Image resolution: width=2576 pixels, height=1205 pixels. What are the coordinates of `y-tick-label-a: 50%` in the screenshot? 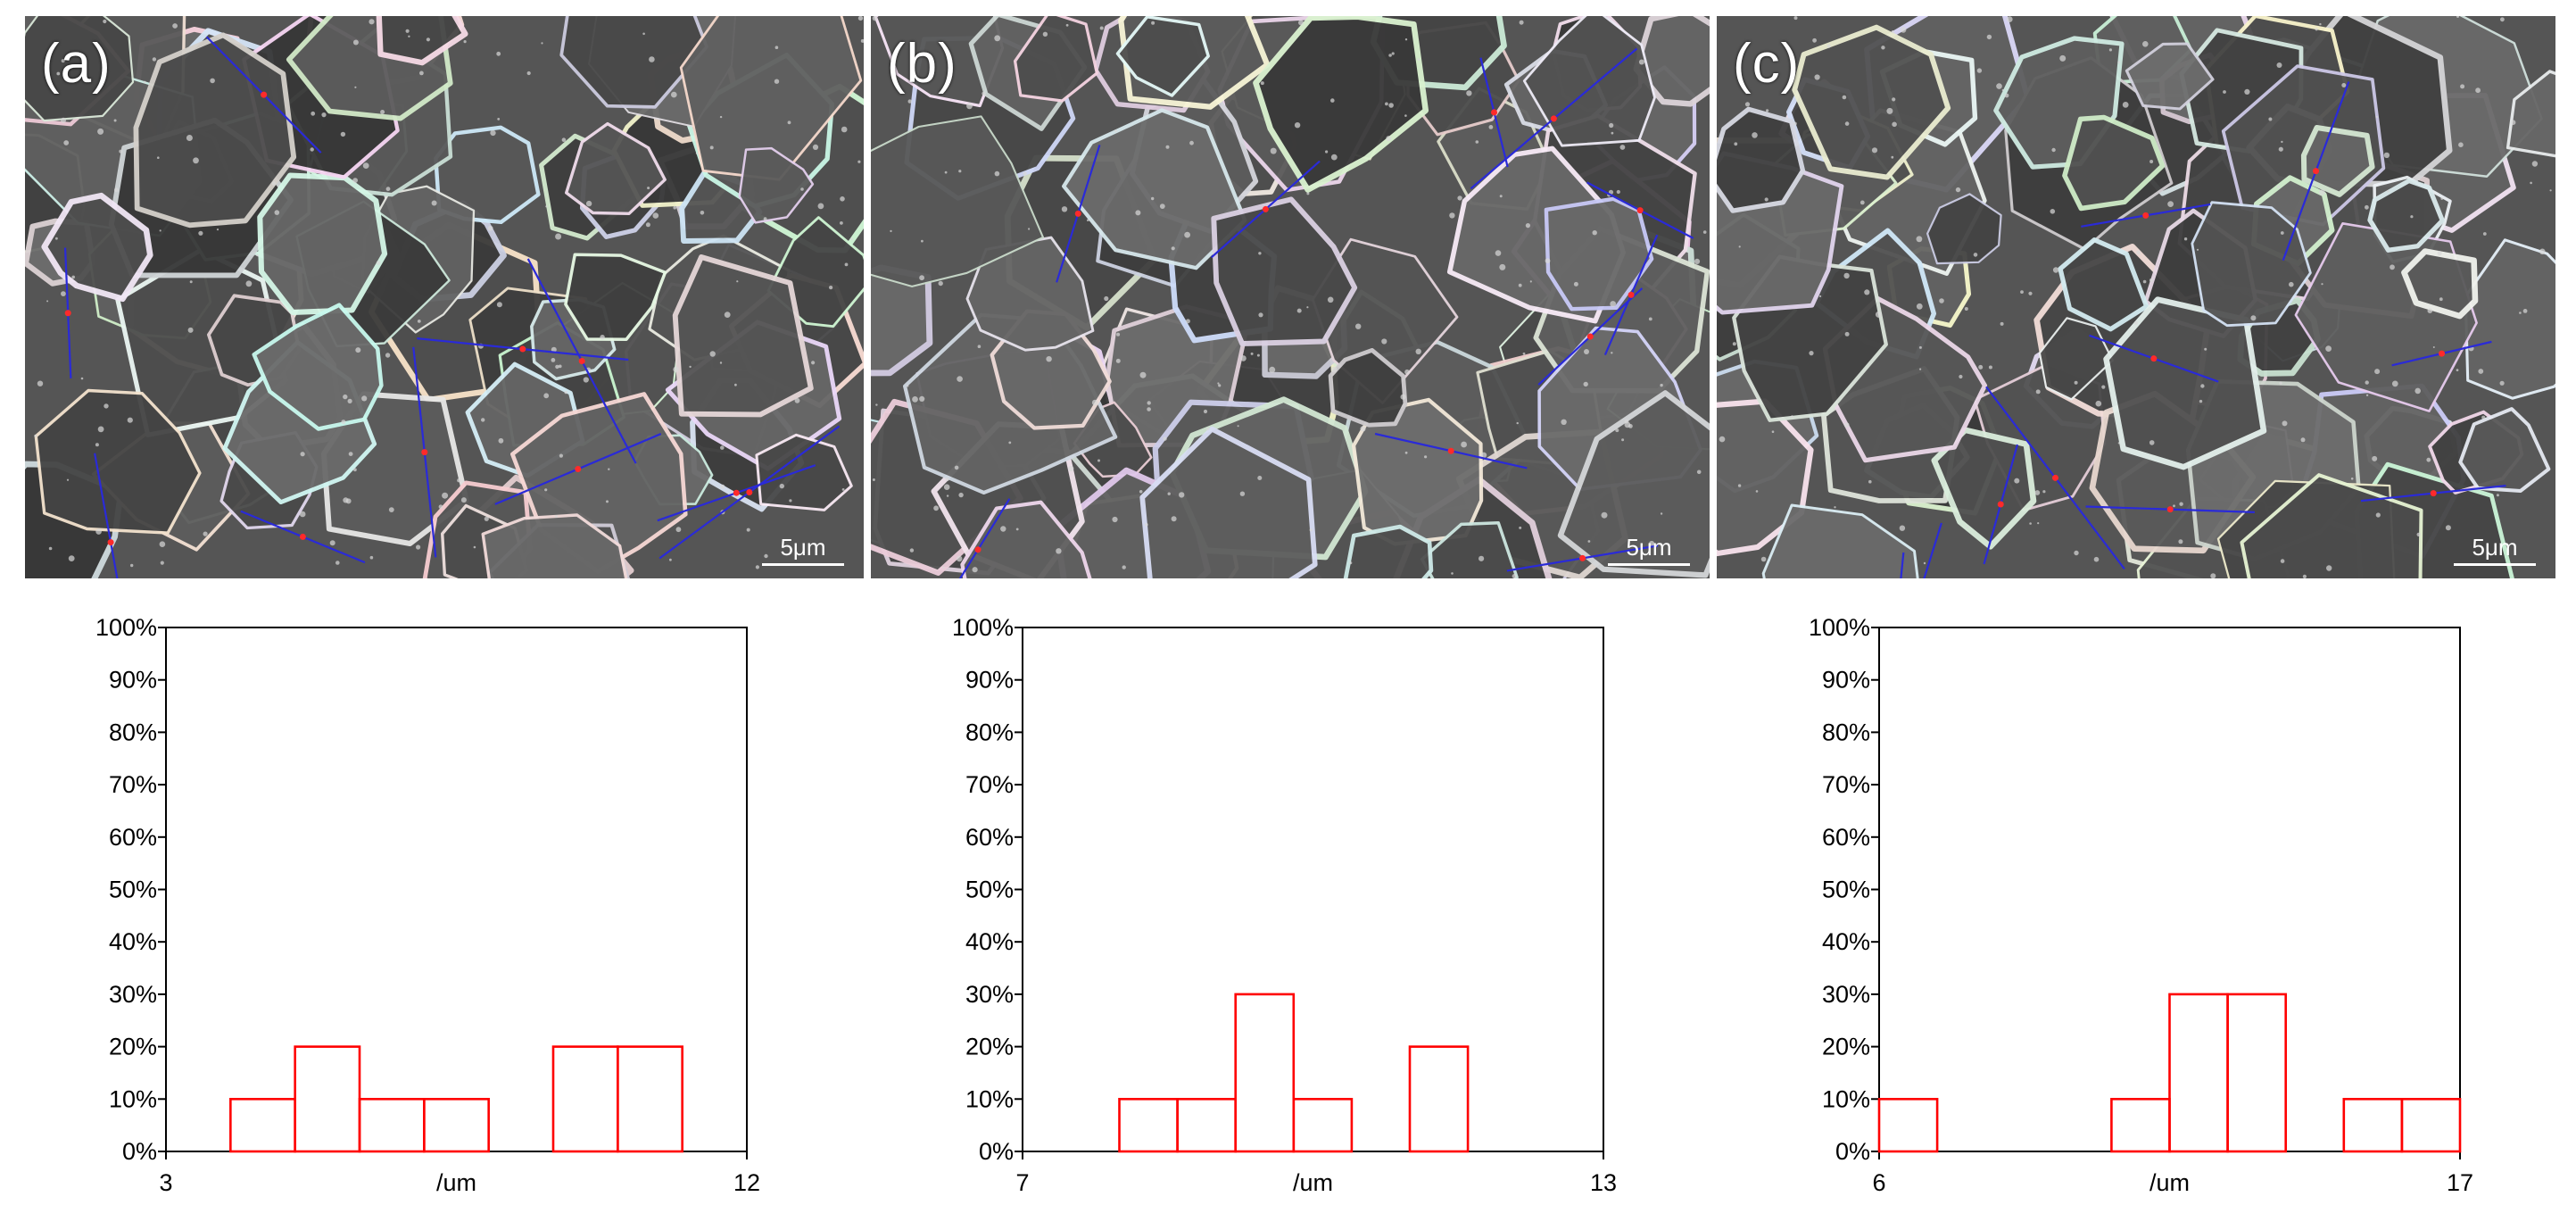 It's located at (133, 890).